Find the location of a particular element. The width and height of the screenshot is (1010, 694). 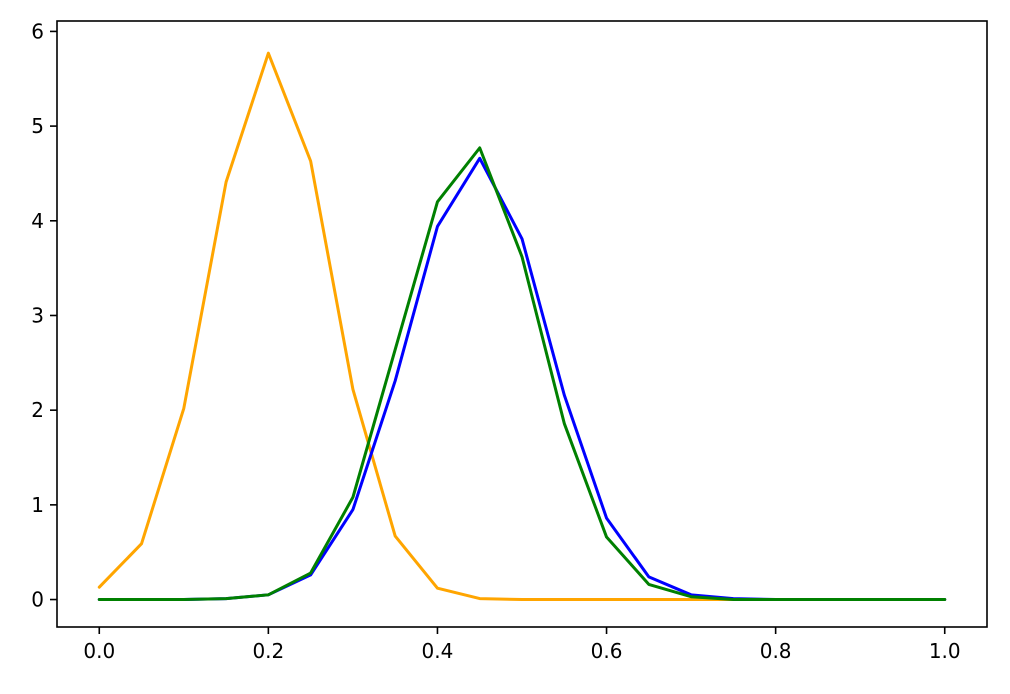

x-tick-label: 0.0 is located at coordinates (99, 651).